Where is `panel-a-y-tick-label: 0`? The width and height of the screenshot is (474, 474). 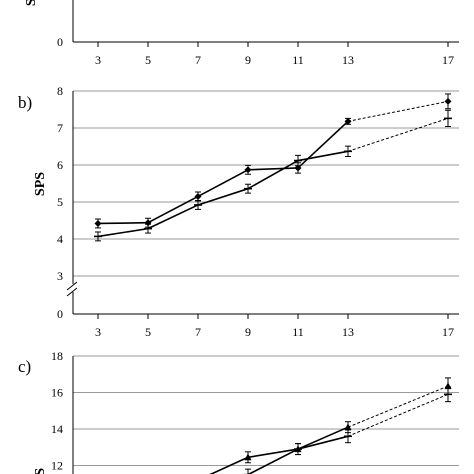 panel-a-y-tick-label: 0 is located at coordinates (60, 42).